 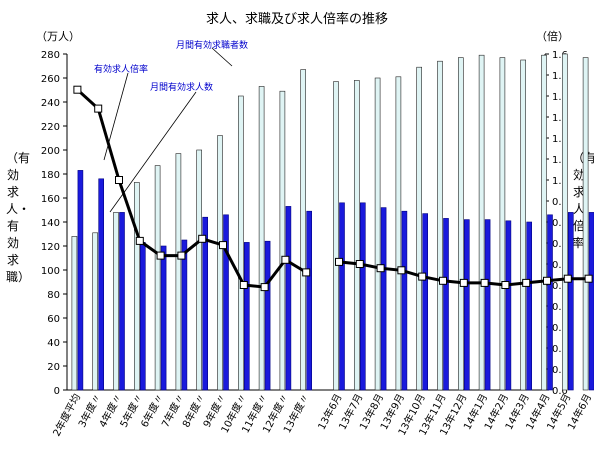 What do you see at coordinates (57, 391) in the screenshot?
I see `y-left-tick-label: 0` at bounding box center [57, 391].